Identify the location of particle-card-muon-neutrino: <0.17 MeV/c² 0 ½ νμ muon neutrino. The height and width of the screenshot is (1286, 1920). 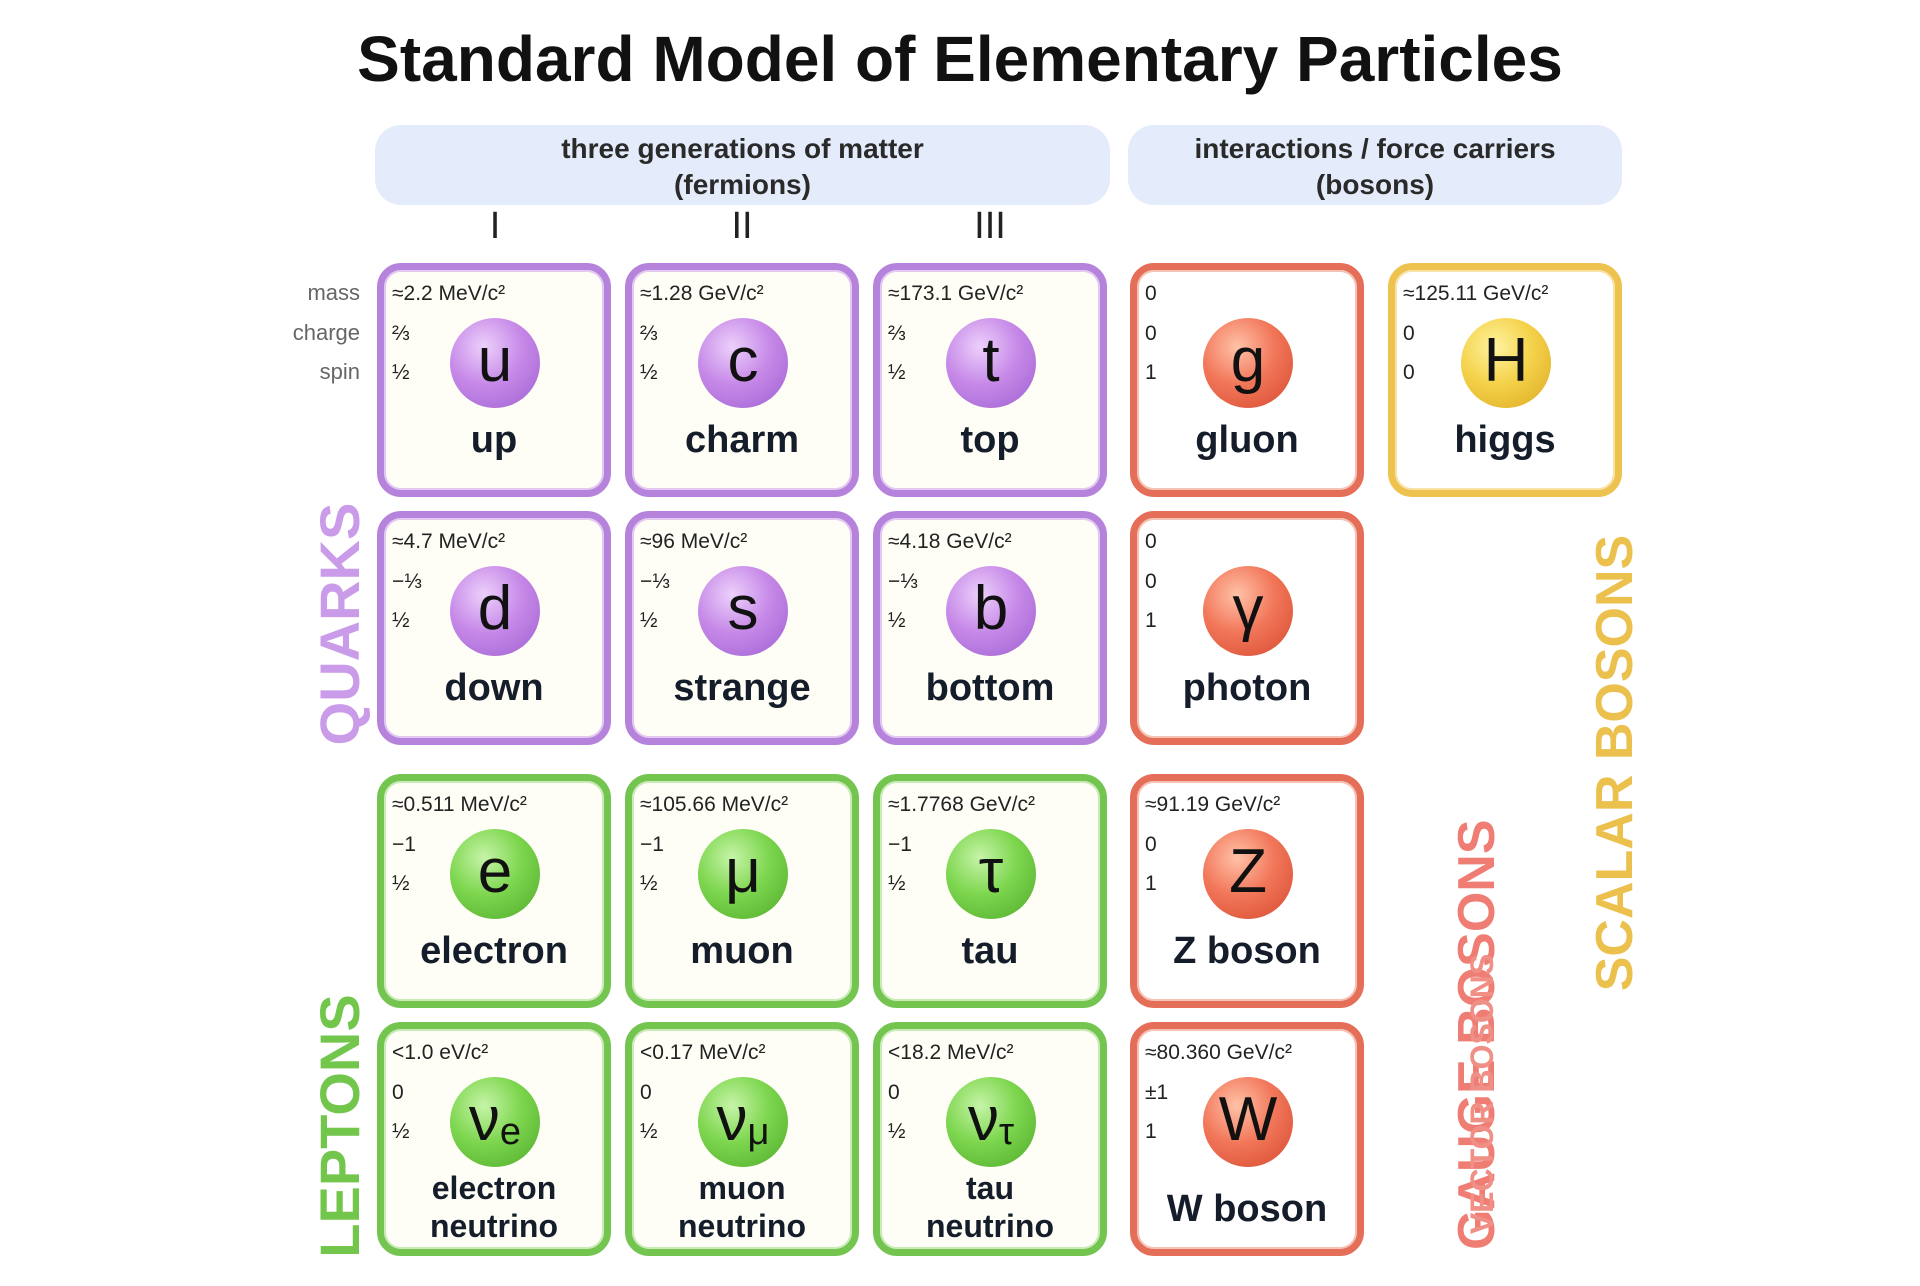
(742, 1139).